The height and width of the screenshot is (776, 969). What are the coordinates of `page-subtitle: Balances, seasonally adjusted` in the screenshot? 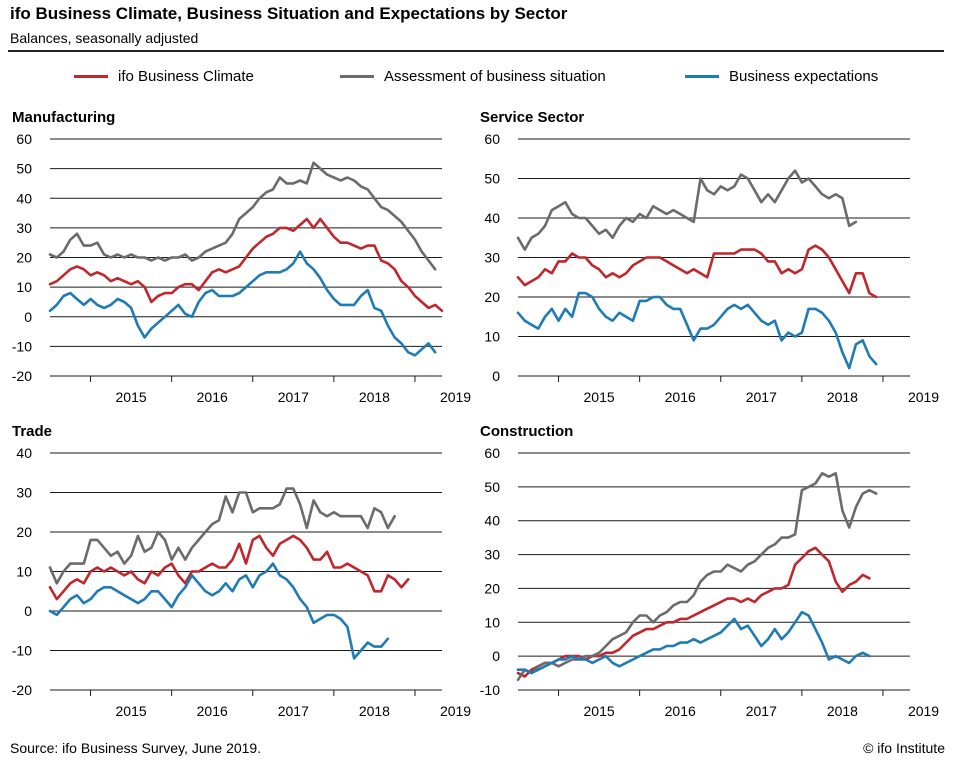 It's located at (104, 38).